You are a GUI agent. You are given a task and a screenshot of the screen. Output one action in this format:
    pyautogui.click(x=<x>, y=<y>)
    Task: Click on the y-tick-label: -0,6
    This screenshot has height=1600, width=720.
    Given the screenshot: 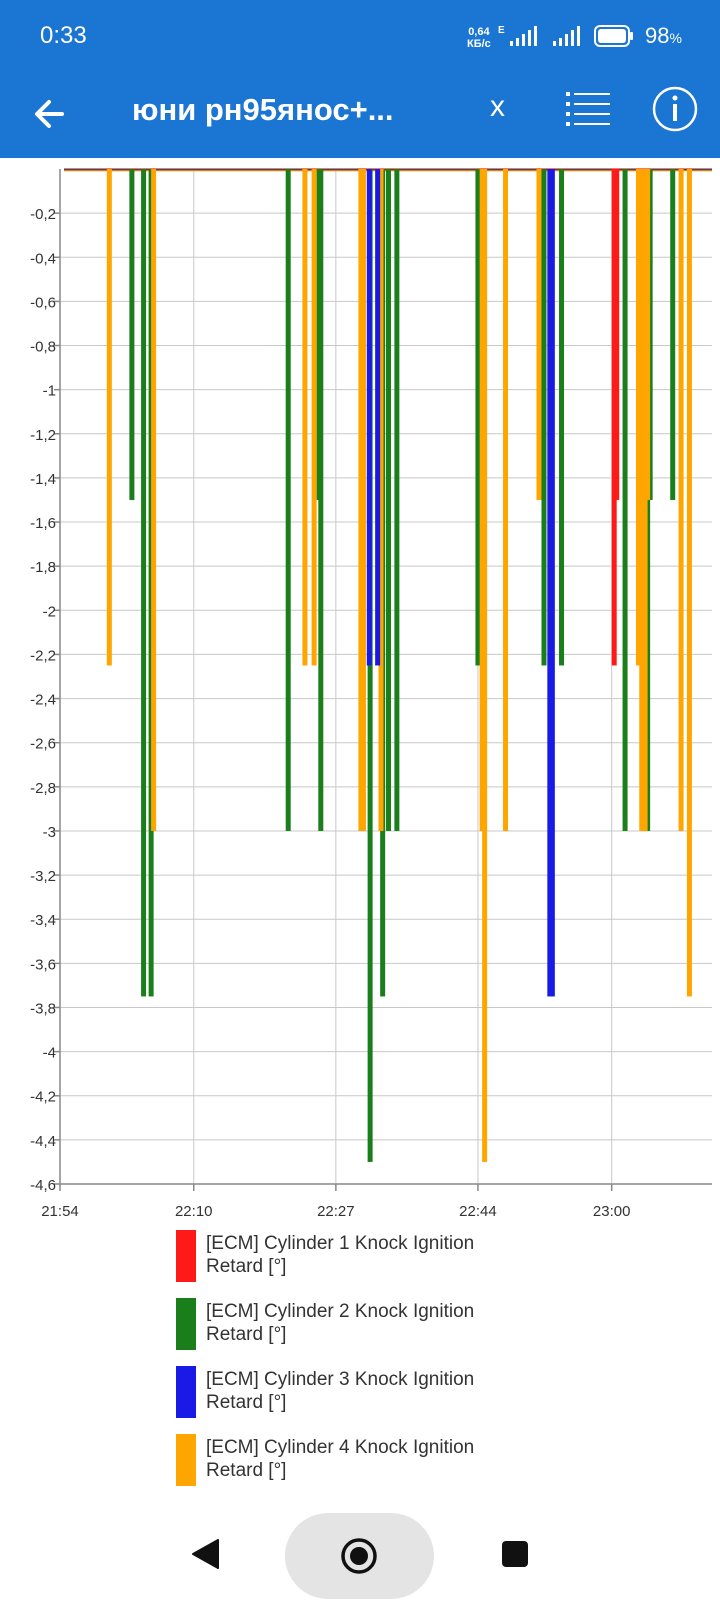 What is the action you would take?
    pyautogui.click(x=43, y=302)
    